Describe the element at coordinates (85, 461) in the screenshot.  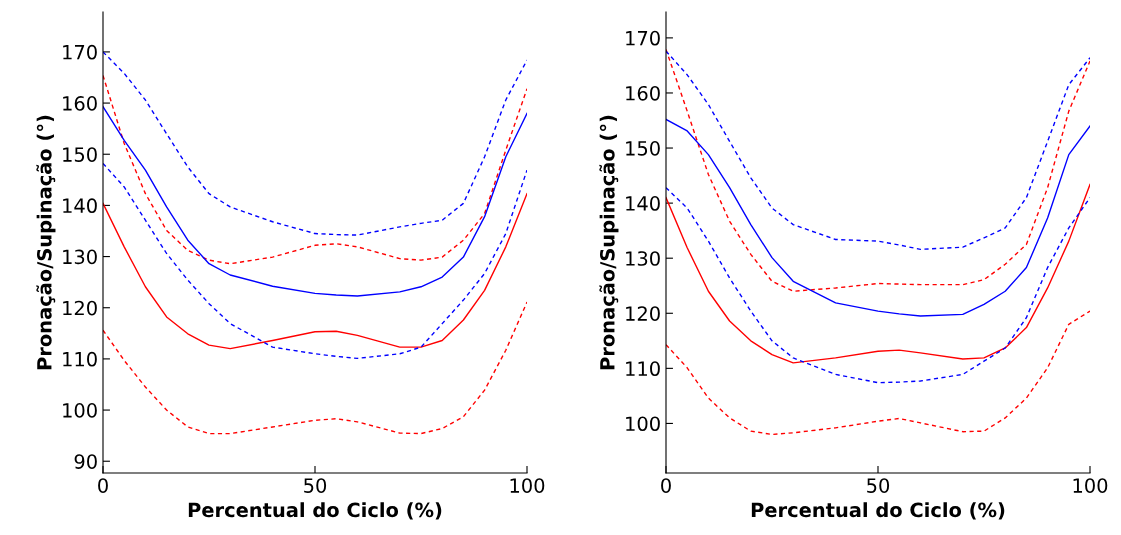
I see `y-tick-label: 90` at that location.